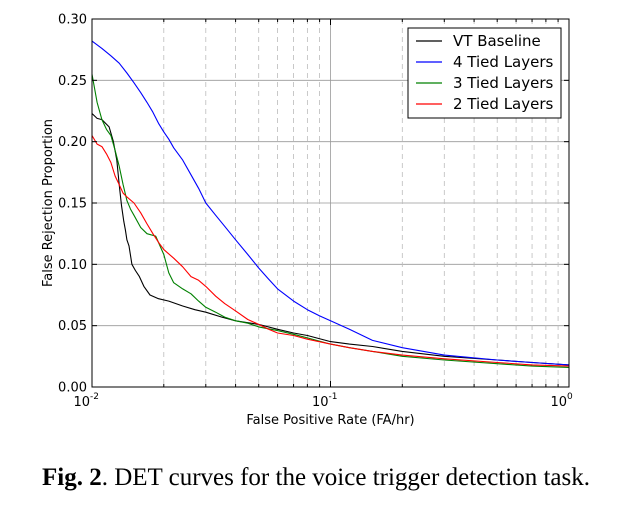 The width and height of the screenshot is (632, 511). I want to click on x-tick-label: 10 -1, so click(325, 401).